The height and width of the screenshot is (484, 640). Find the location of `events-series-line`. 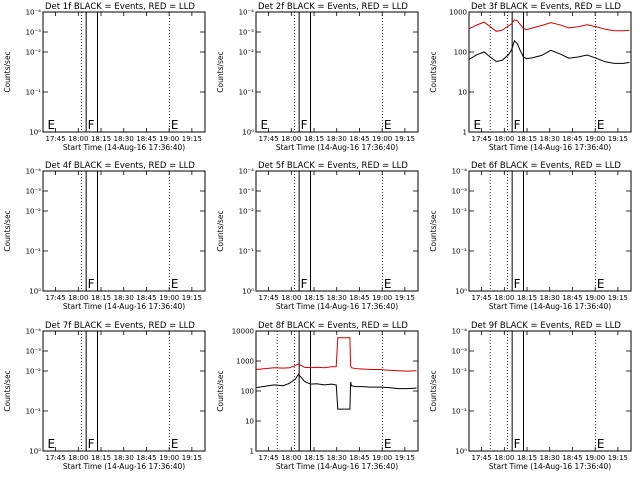

events-series-line is located at coordinates (549, 51).